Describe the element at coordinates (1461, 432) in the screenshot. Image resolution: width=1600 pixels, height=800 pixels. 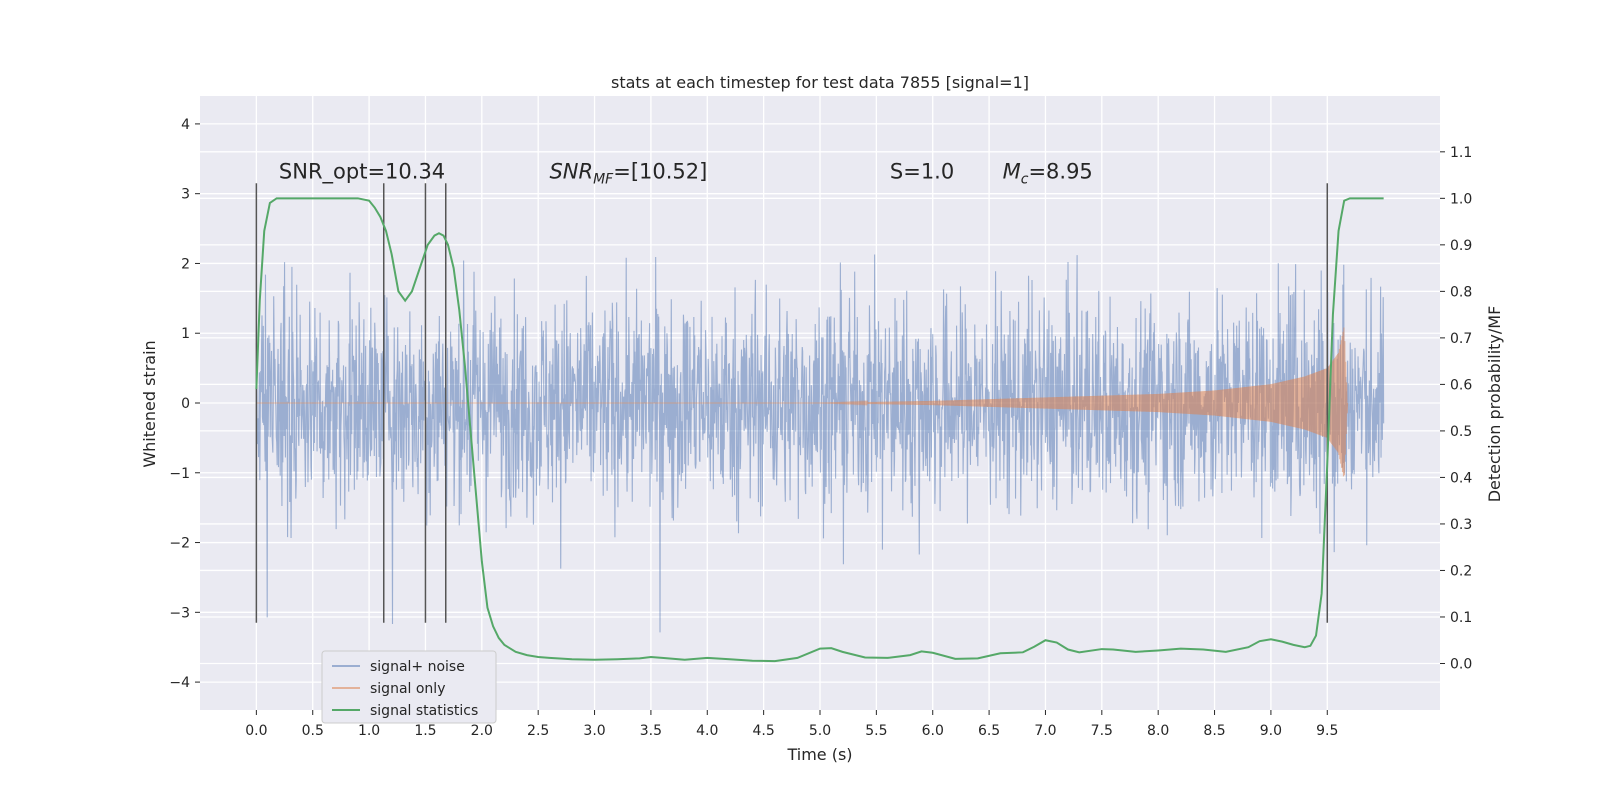
I see `y2-tick-label: 0.5` at that location.